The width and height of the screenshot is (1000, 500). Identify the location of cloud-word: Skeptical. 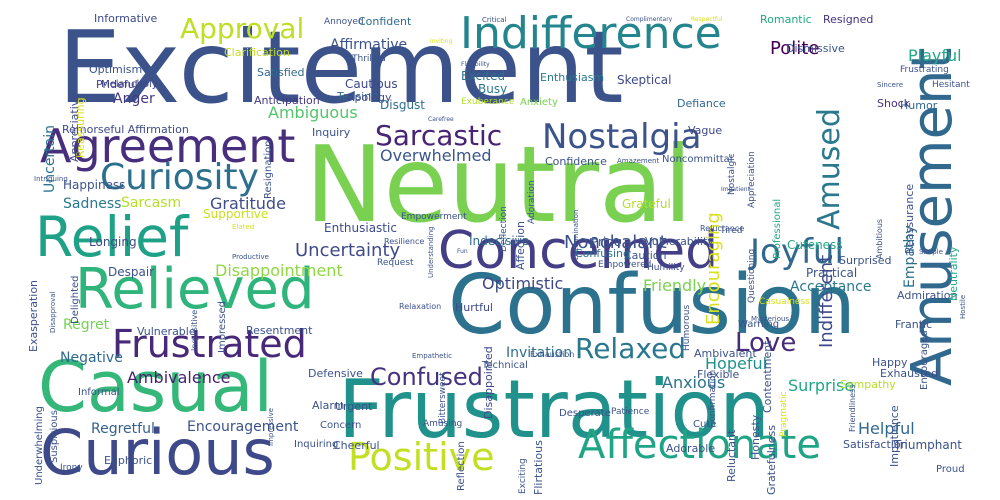
(644, 80).